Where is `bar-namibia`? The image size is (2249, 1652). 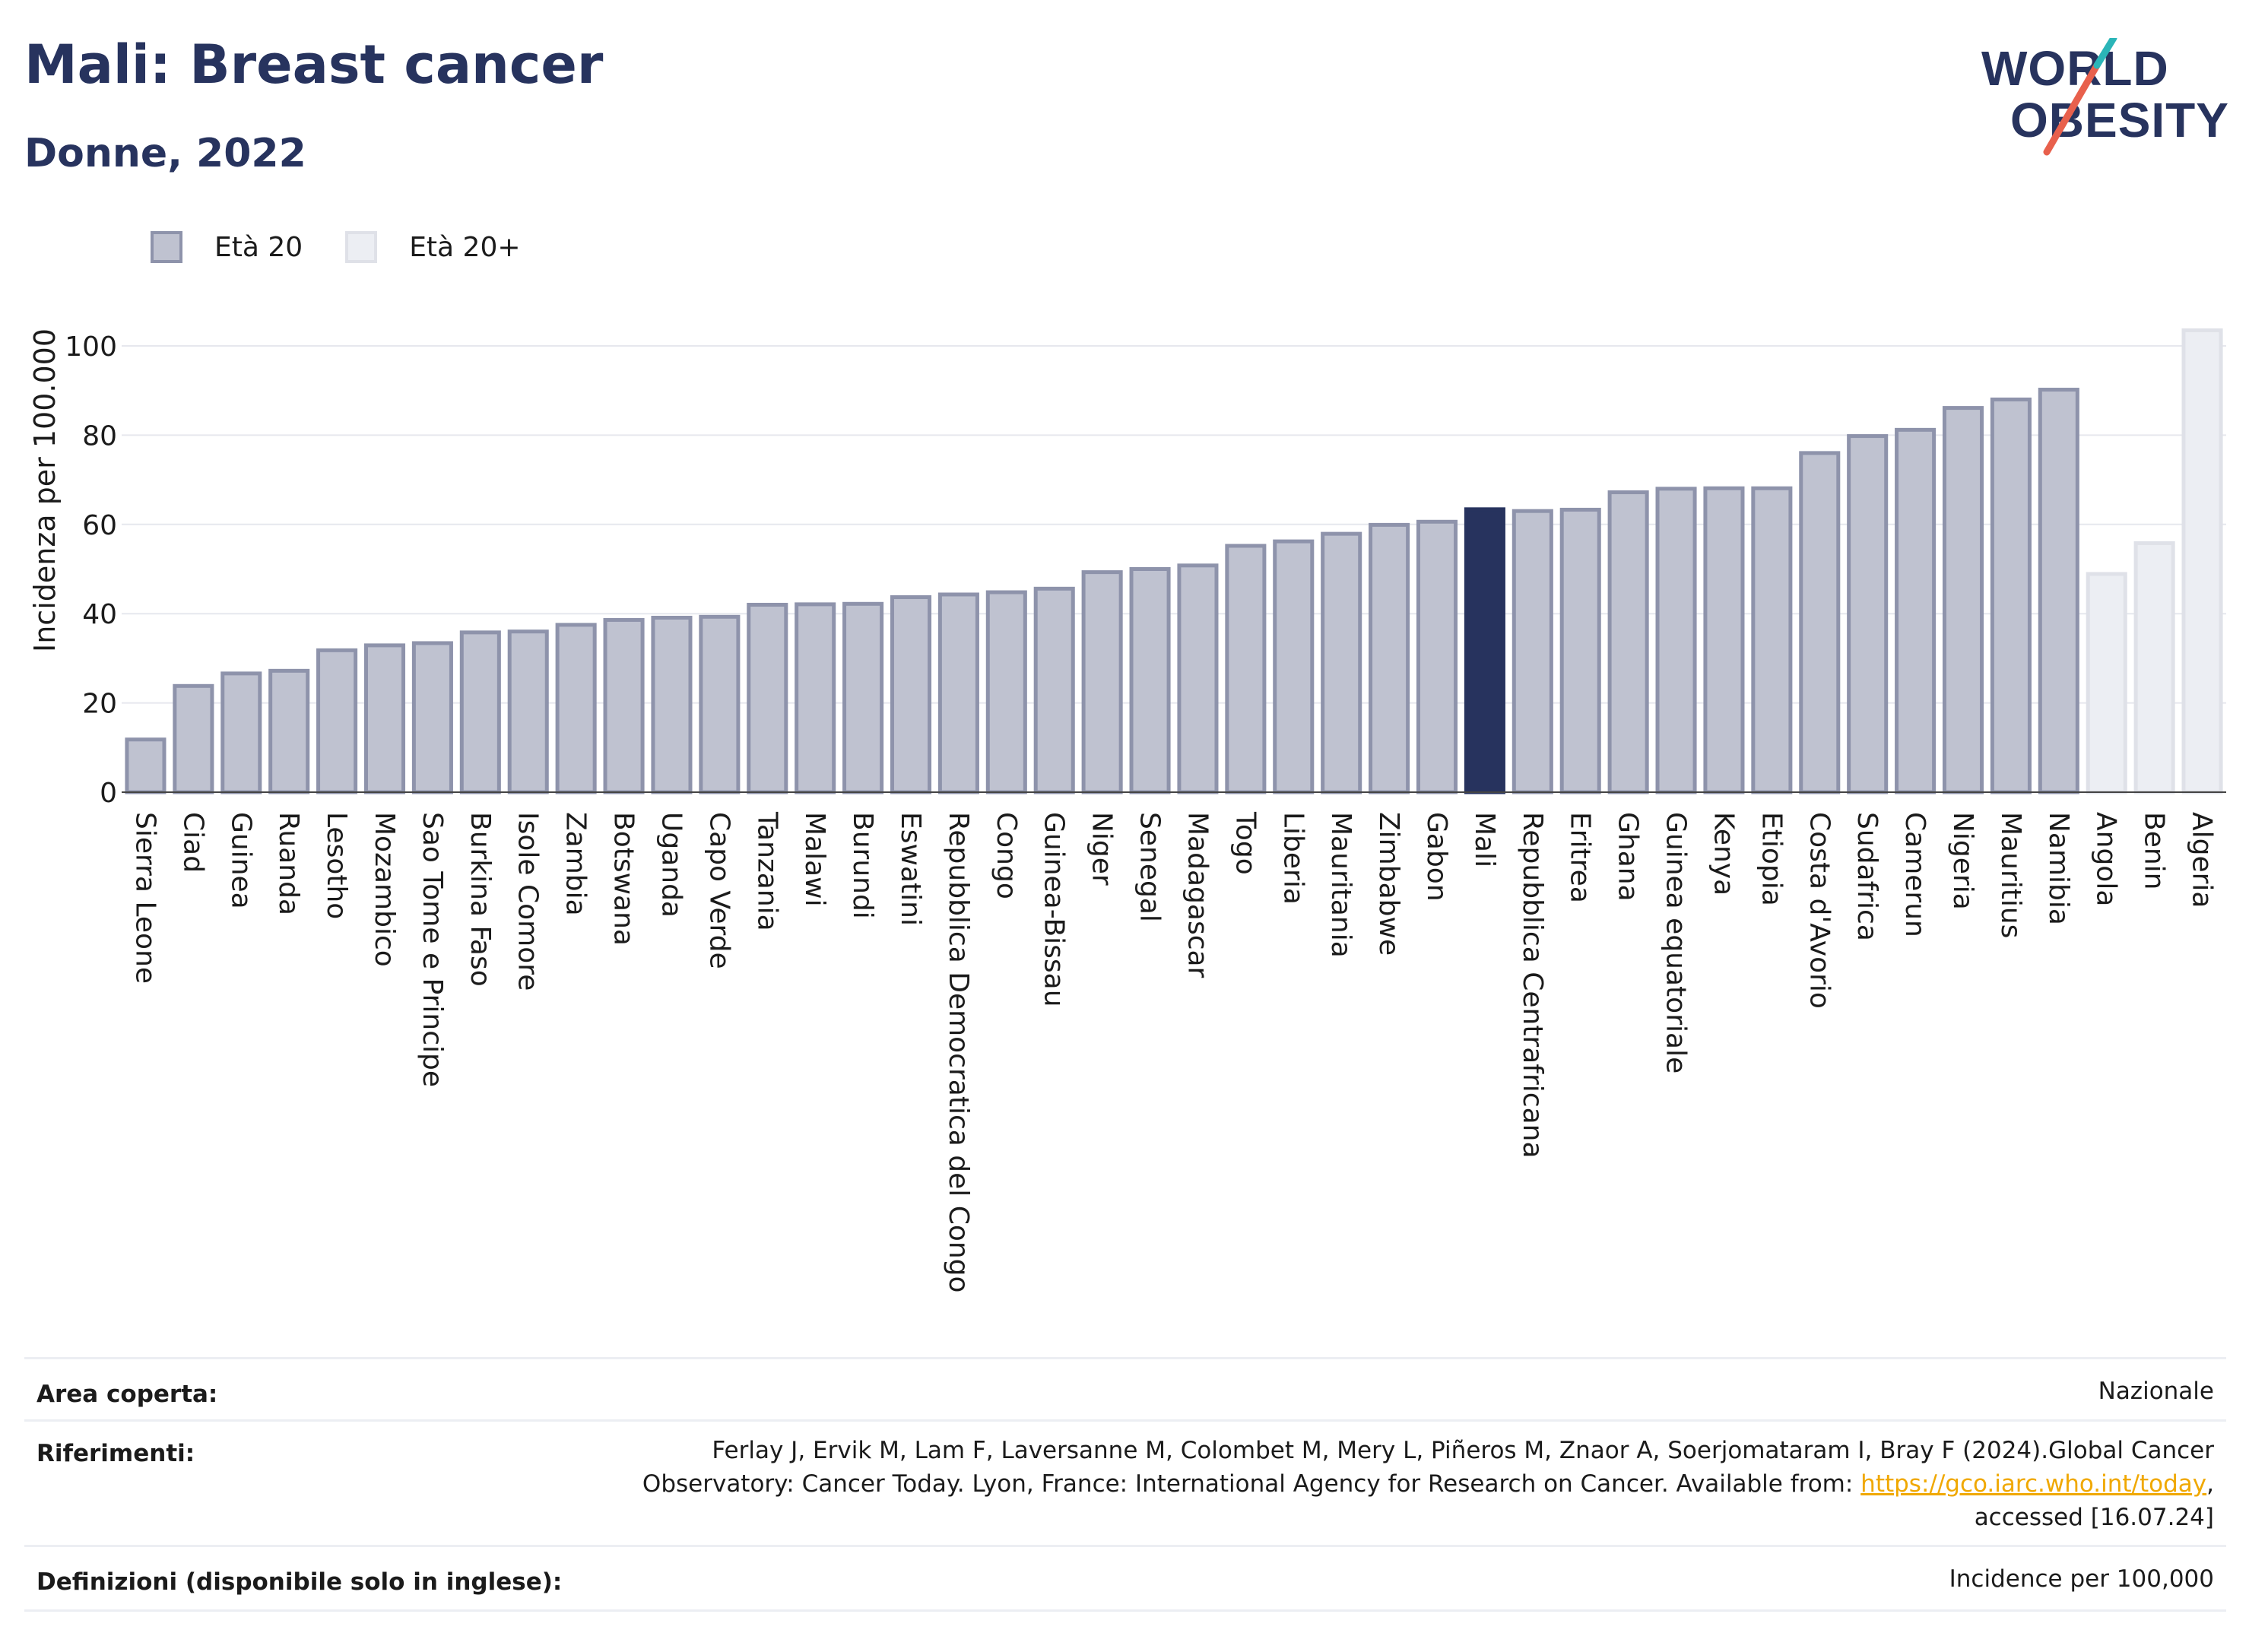 bar-namibia is located at coordinates (2058, 591).